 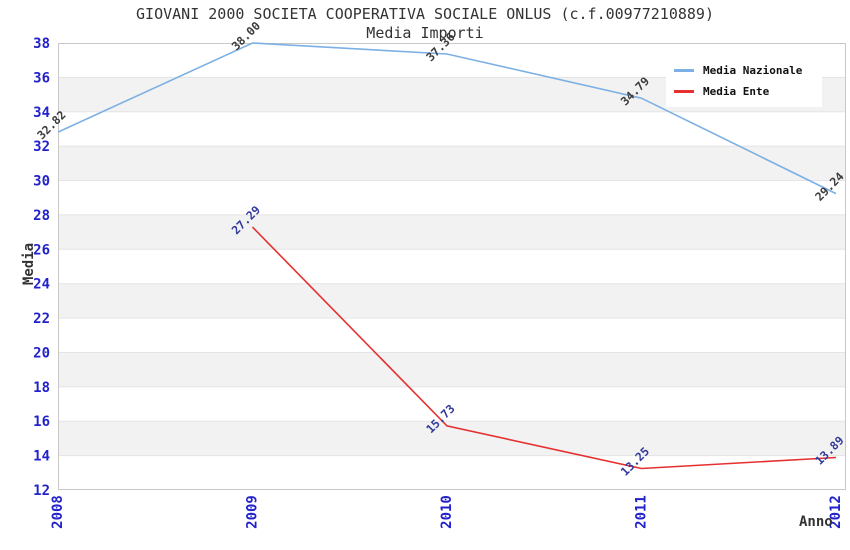 What do you see at coordinates (447, 512) in the screenshot?
I see `x-tick-label: 2010` at bounding box center [447, 512].